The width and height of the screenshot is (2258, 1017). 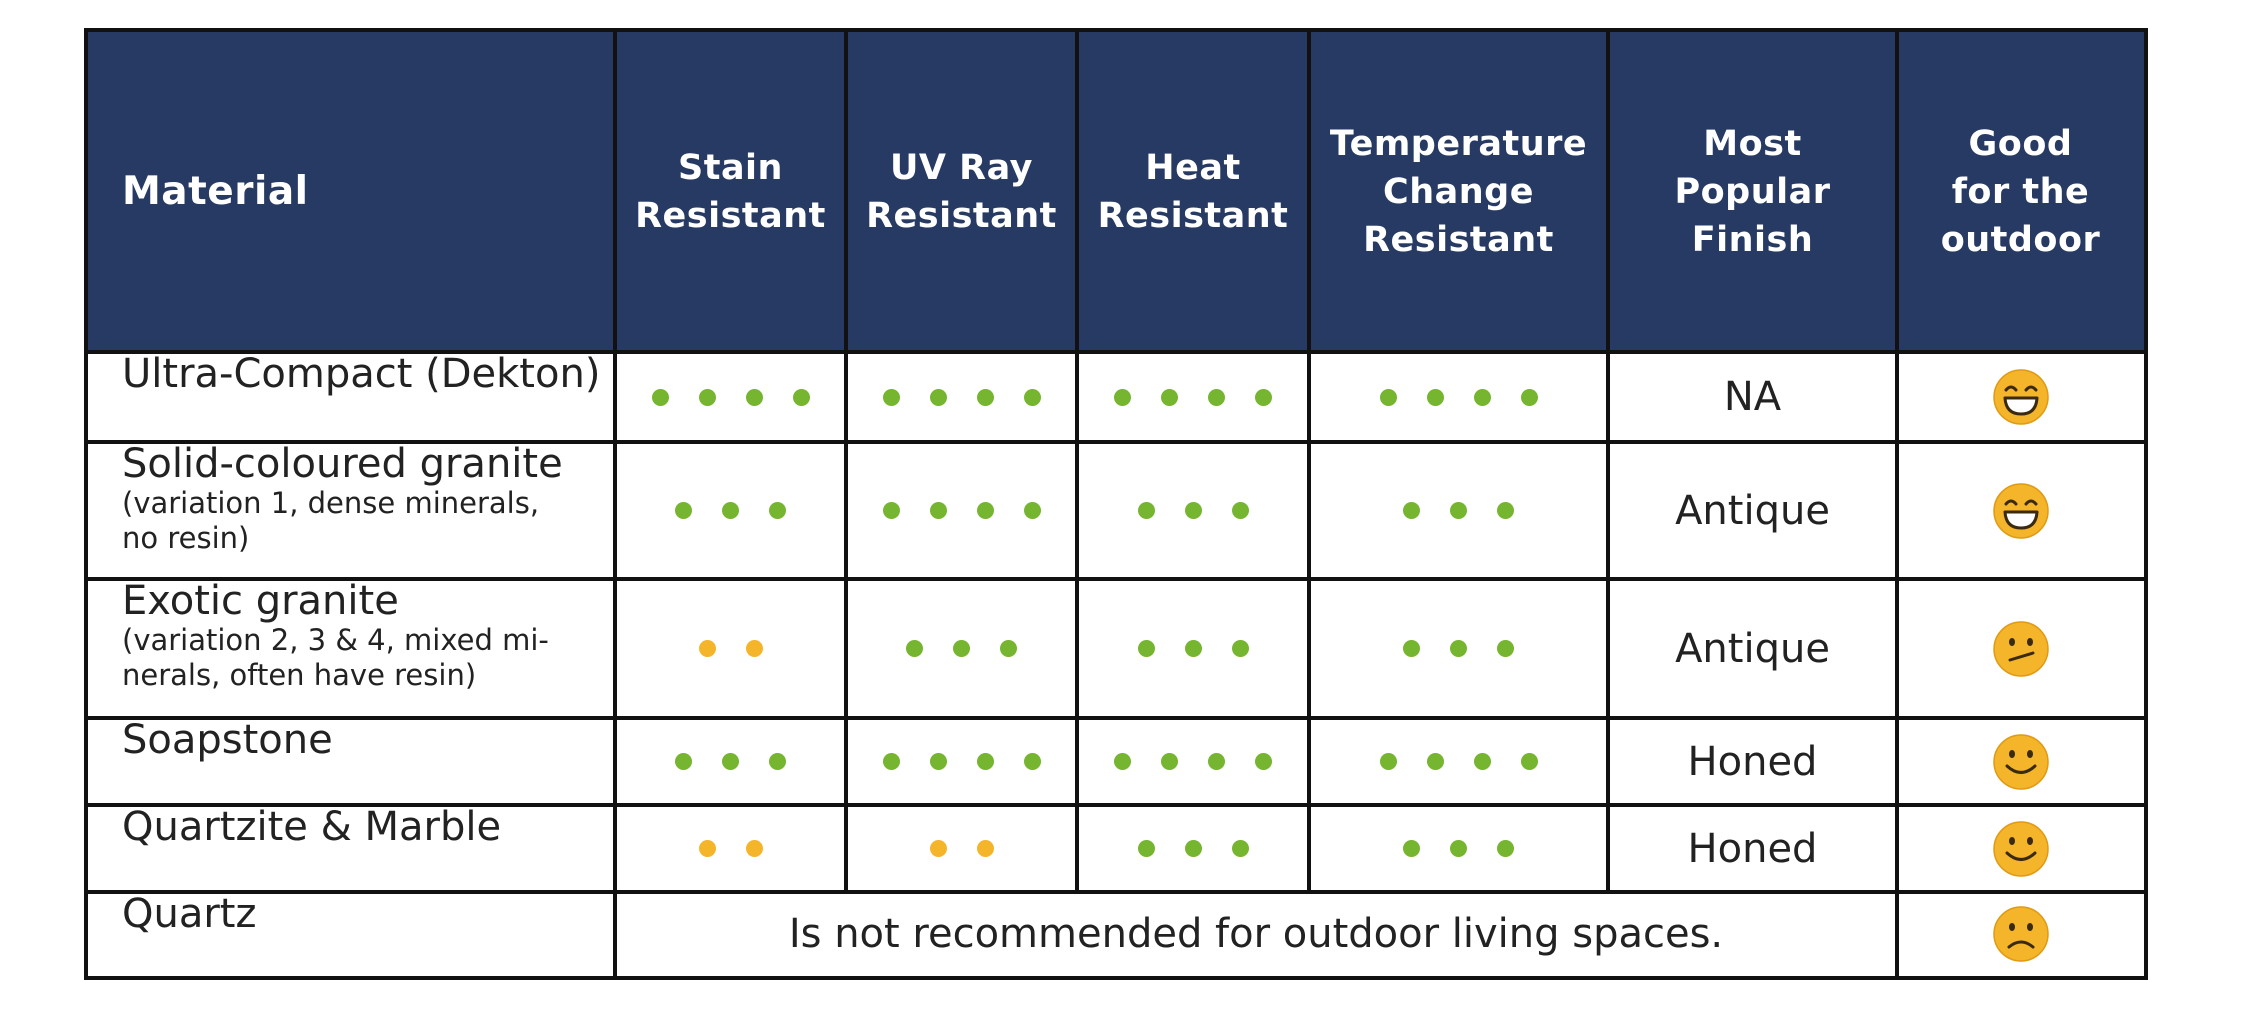 I want to click on finish-value: Honed, so click(x=1752, y=761).